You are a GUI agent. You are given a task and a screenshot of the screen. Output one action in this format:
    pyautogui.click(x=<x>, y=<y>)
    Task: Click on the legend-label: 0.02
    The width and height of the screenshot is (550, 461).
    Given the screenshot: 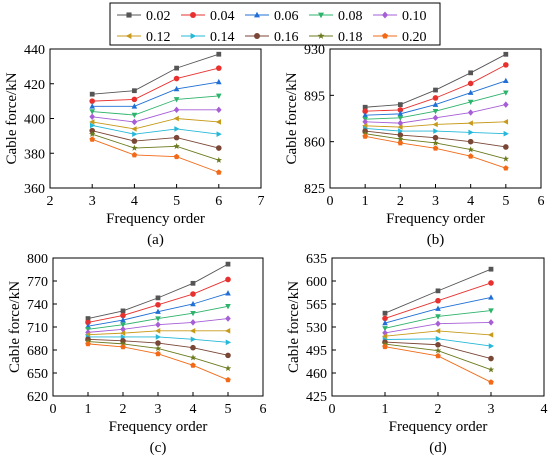 What is the action you would take?
    pyautogui.click(x=158, y=16)
    